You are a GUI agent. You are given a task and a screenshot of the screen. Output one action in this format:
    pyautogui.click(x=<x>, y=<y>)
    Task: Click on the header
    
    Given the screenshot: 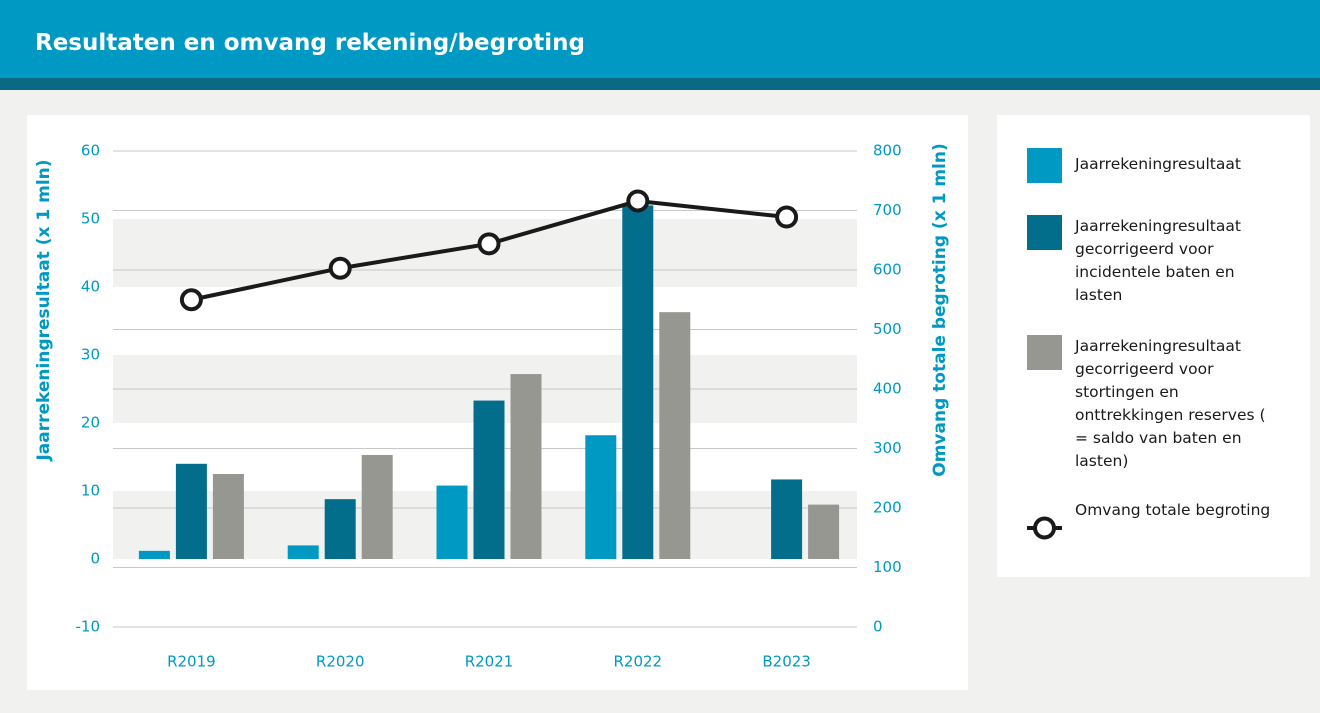 What is the action you would take?
    pyautogui.click(x=660, y=39)
    